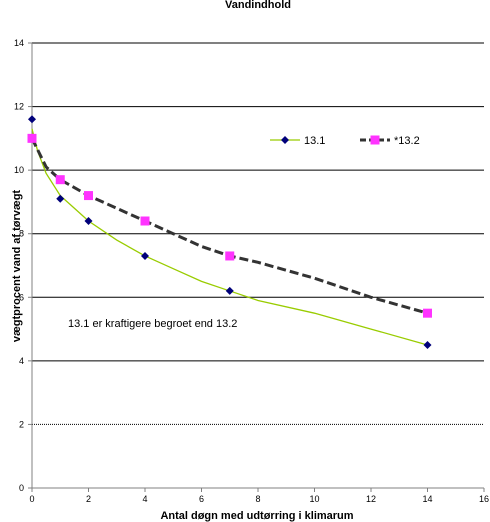 The height and width of the screenshot is (522, 490). What do you see at coordinates (256, 516) in the screenshot?
I see `x-axis-label: Antal døgn med udtørring i klimarum` at bounding box center [256, 516].